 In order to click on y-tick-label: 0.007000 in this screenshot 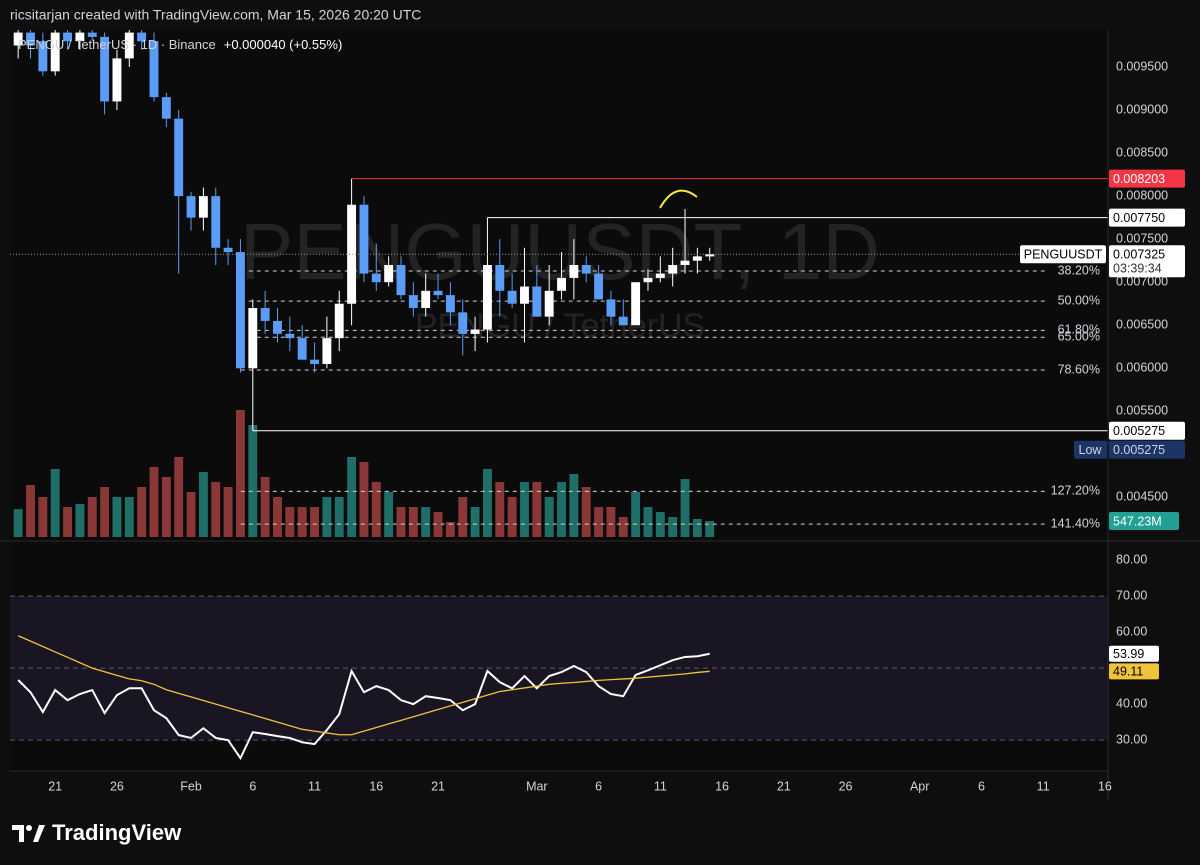, I will do `click(1142, 282)`.